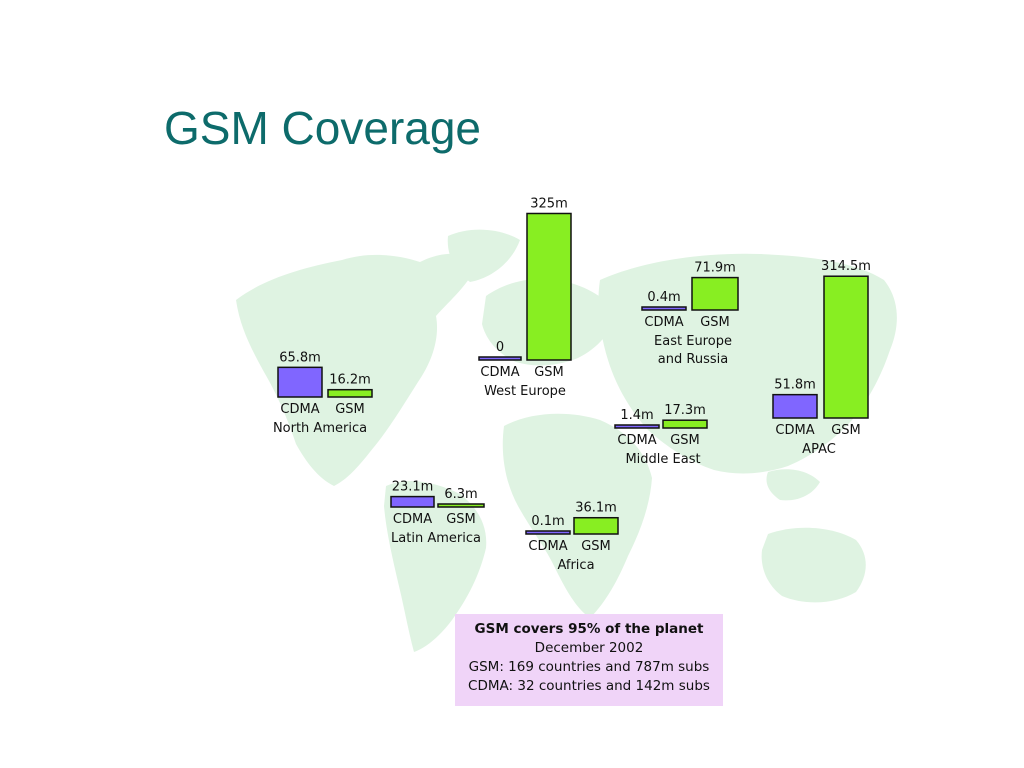 This screenshot has height=768, width=1024. Describe the element at coordinates (662, 459) in the screenshot. I see `region-label-middle-east: Middle East` at that location.